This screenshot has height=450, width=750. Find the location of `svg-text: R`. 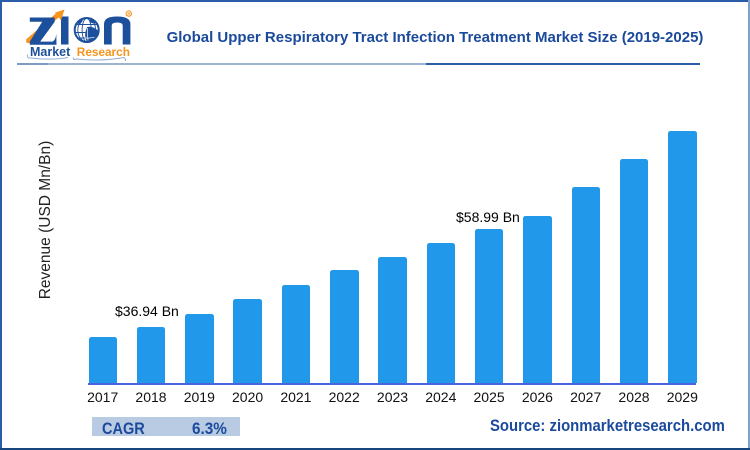

svg-text: R is located at coordinates (129, 14).